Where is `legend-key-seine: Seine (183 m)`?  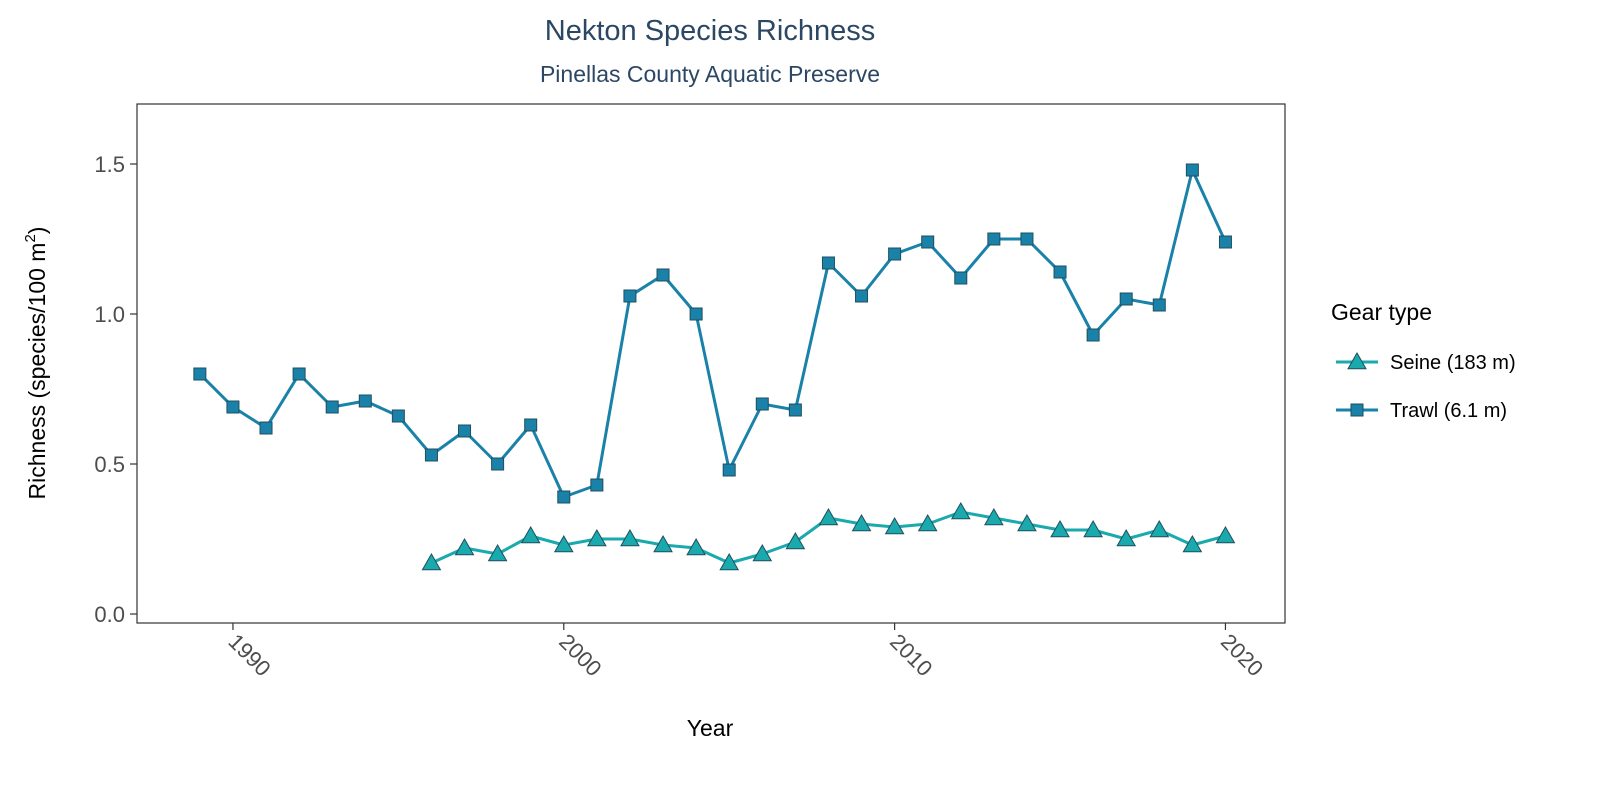
legend-key-seine: Seine (183 m) is located at coordinates (1426, 362).